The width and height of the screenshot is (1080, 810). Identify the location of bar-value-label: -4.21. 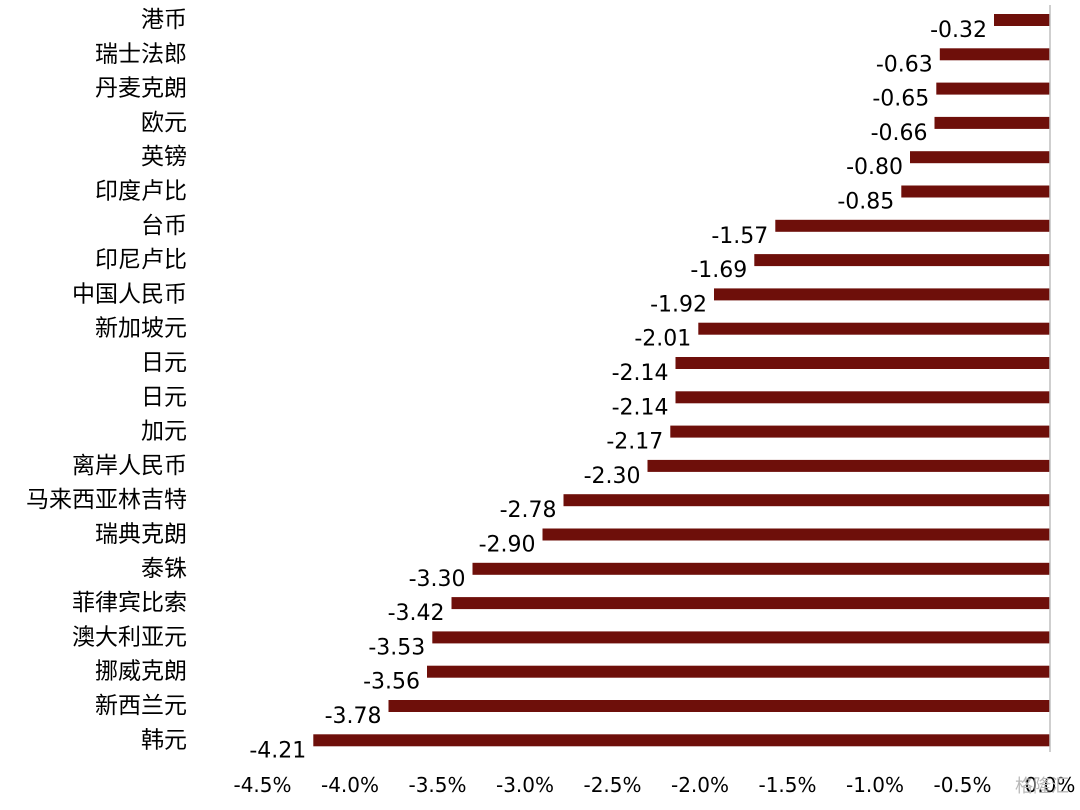
(277, 750).